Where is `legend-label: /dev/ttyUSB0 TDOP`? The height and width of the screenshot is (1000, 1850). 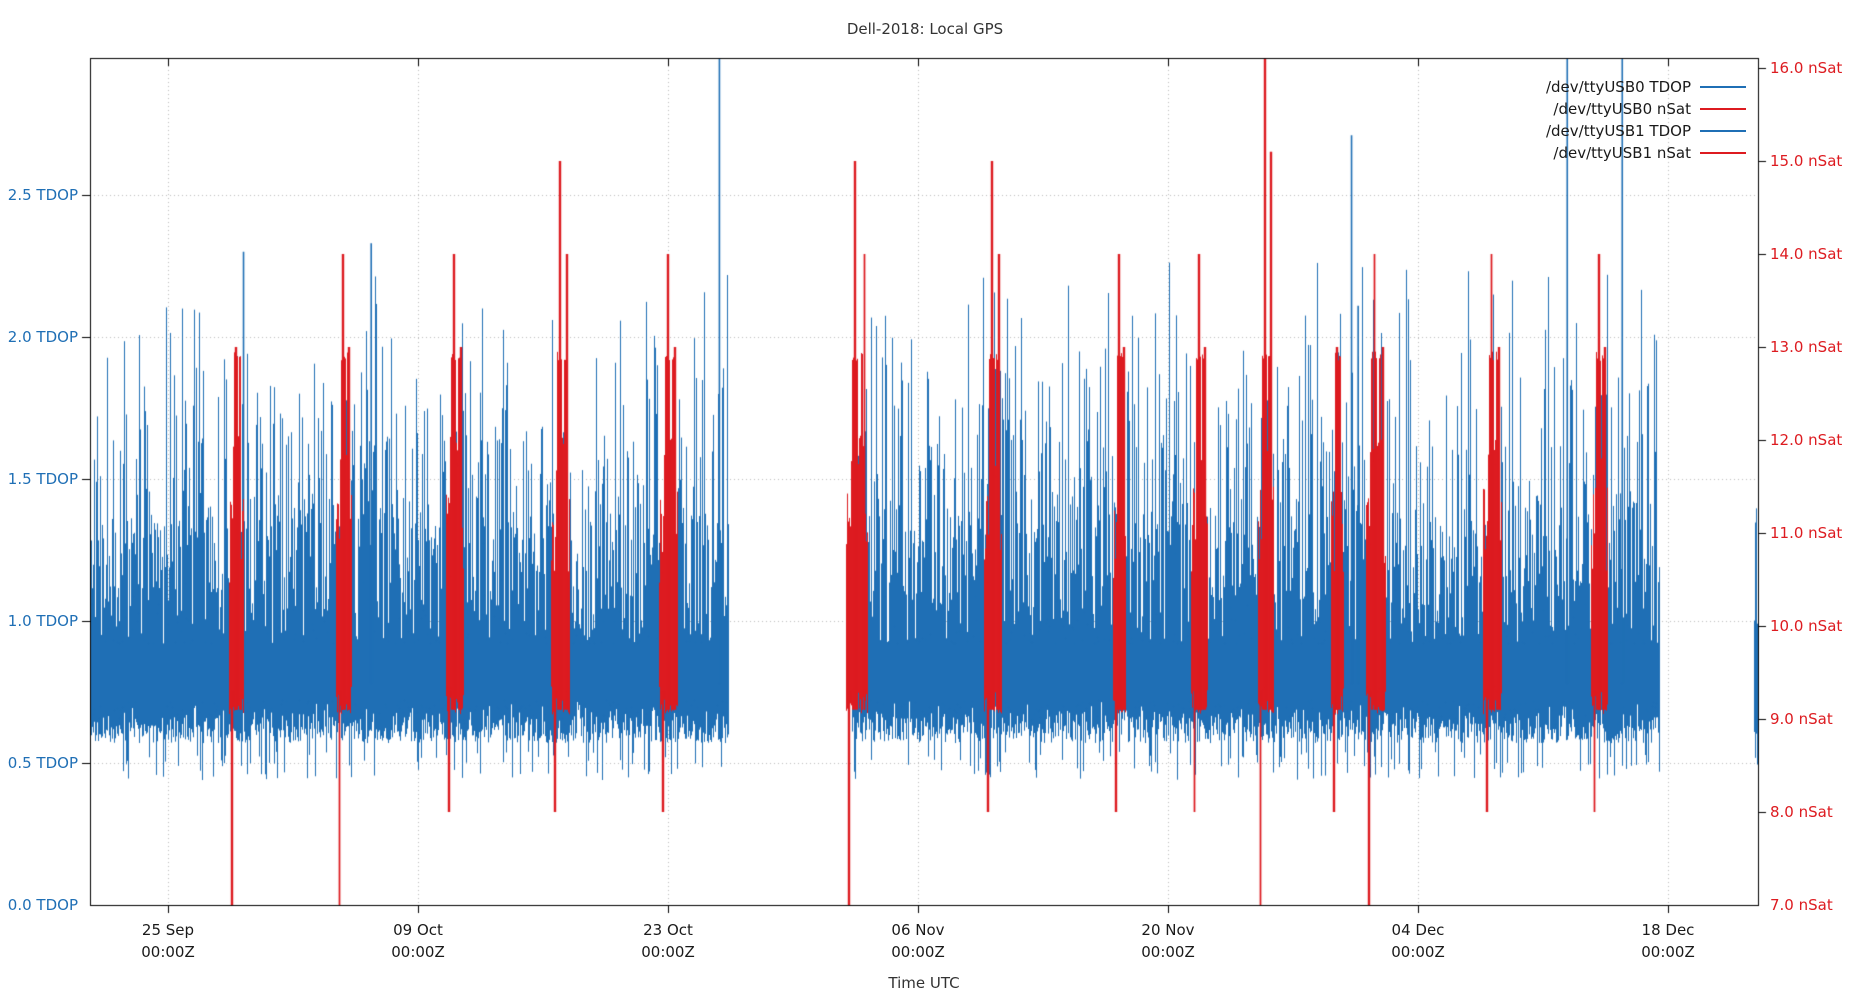 legend-label: /dev/ttyUSB0 TDOP is located at coordinates (1618, 87).